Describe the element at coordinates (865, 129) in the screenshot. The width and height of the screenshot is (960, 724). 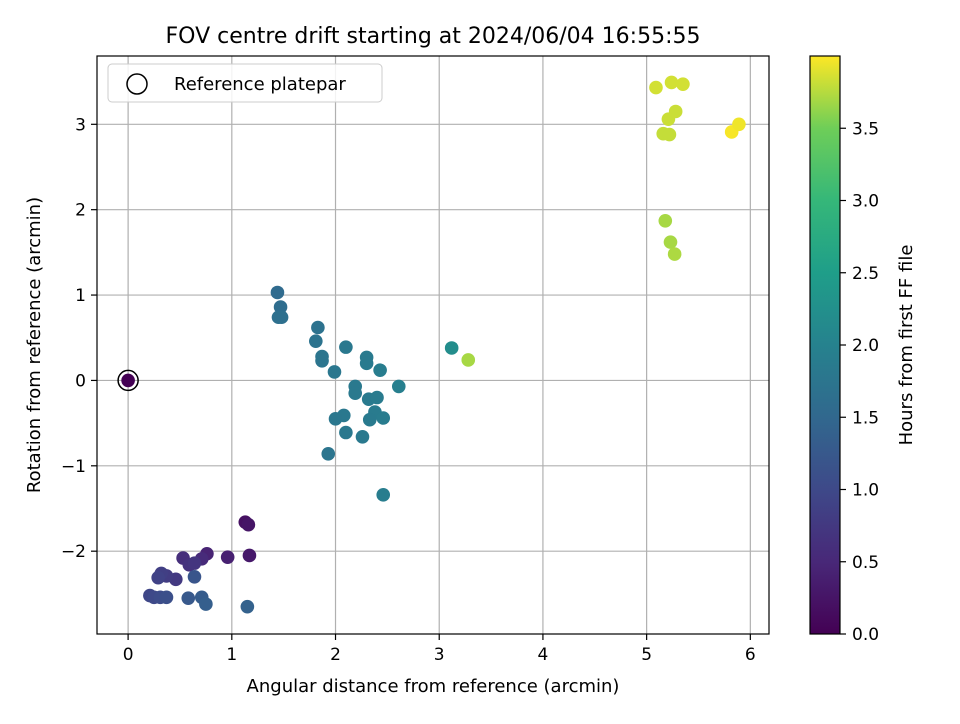
I see `colorbar-tick-label: 3.5` at that location.